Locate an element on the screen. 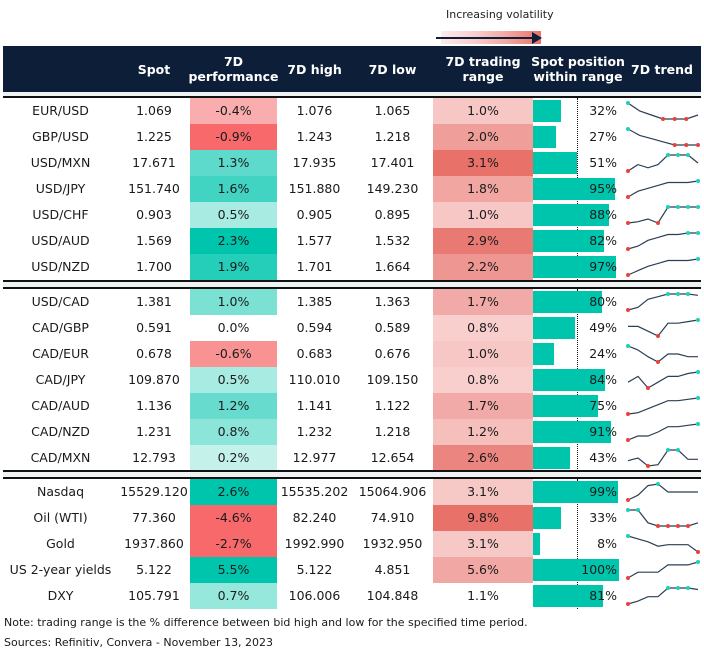 Image resolution: width=704 pixels, height=657 pixels. performance-value: 2.3% is located at coordinates (233, 240).